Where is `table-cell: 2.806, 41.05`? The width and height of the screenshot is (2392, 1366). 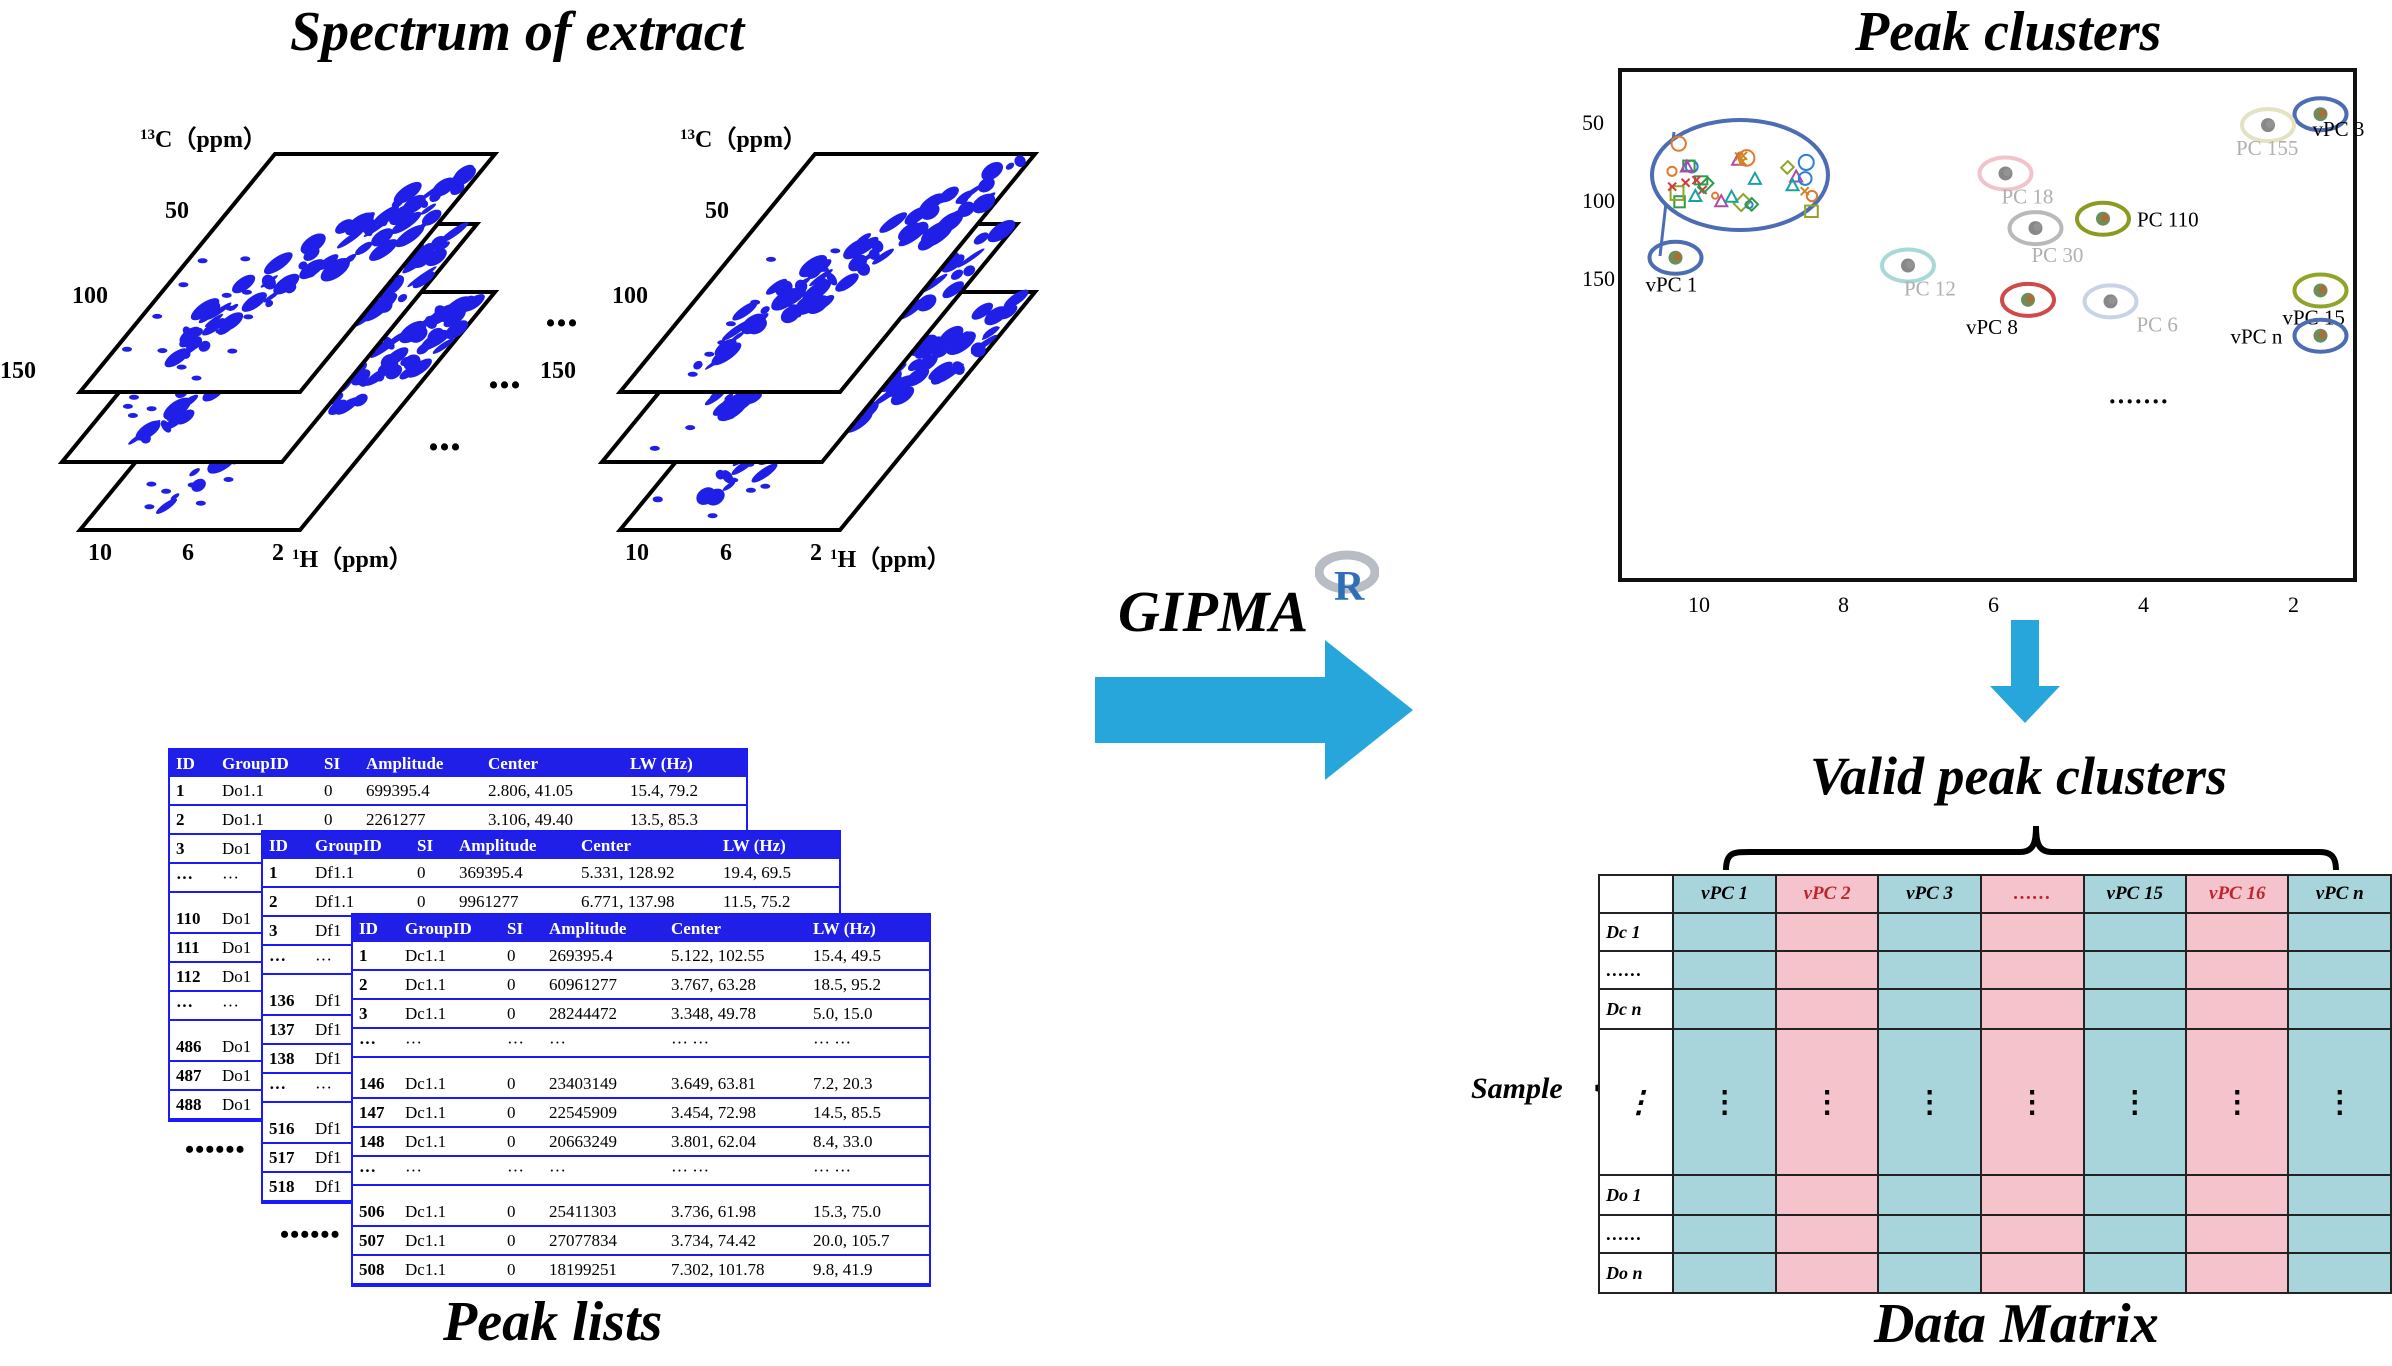 table-cell: 2.806, 41.05 is located at coordinates (553, 791).